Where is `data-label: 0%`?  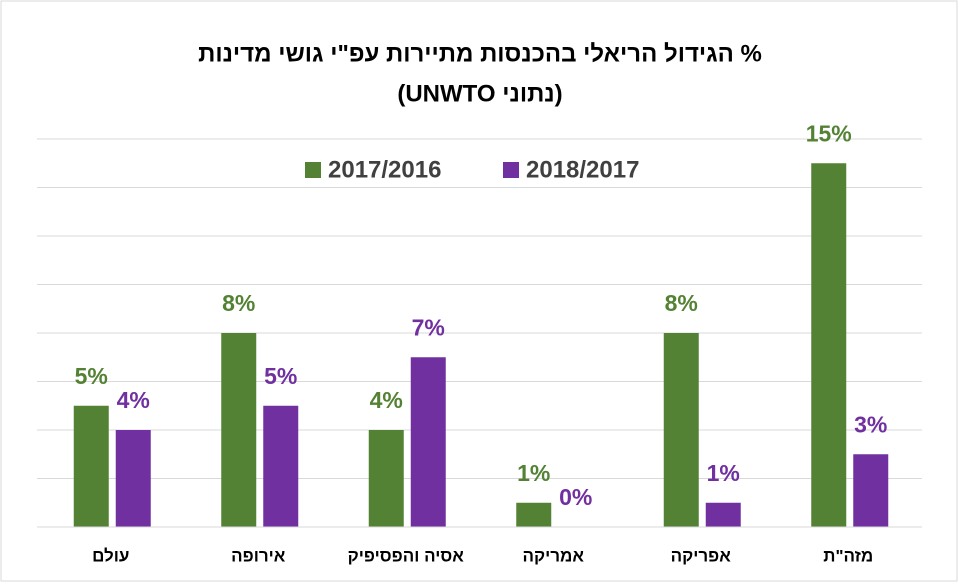
data-label: 0% is located at coordinates (575, 497).